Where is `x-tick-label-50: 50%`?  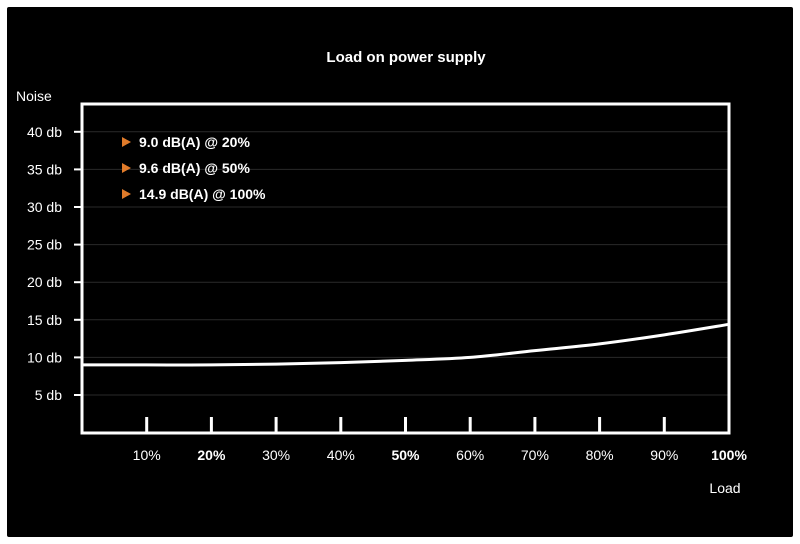
x-tick-label-50: 50% is located at coordinates (405, 455).